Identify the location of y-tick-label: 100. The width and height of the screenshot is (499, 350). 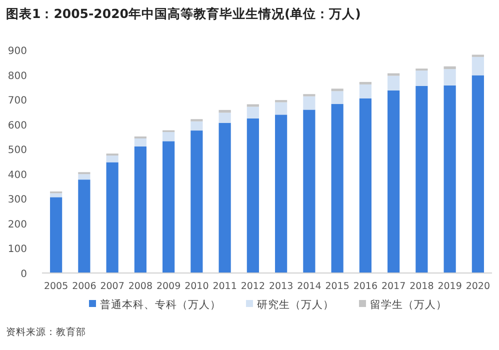
(17, 250).